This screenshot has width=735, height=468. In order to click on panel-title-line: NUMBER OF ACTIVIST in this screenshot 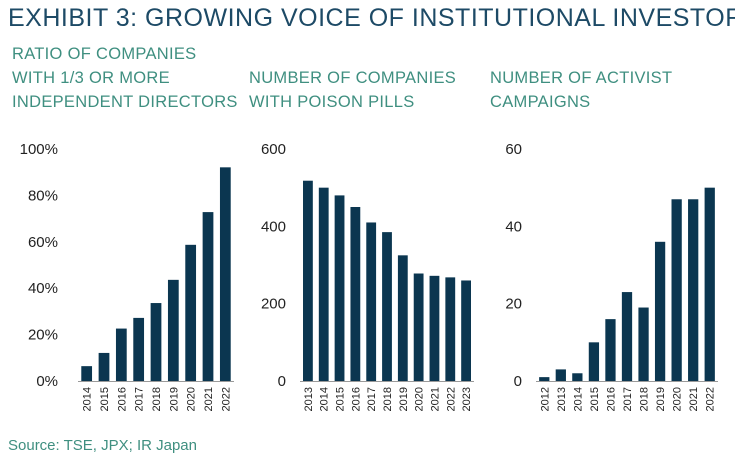, I will do `click(581, 78)`.